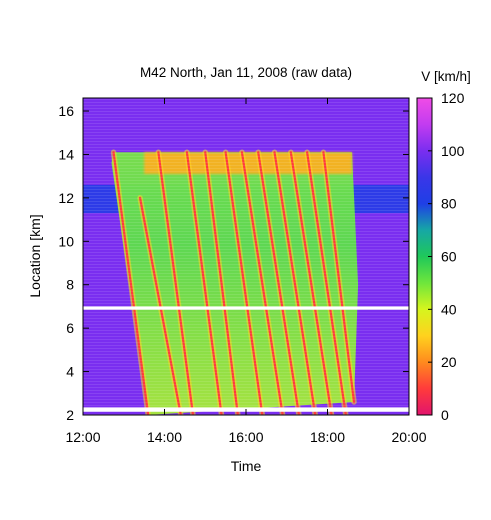 The width and height of the screenshot is (491, 520). What do you see at coordinates (164, 437) in the screenshot?
I see `x-tick-label: 14:00` at bounding box center [164, 437].